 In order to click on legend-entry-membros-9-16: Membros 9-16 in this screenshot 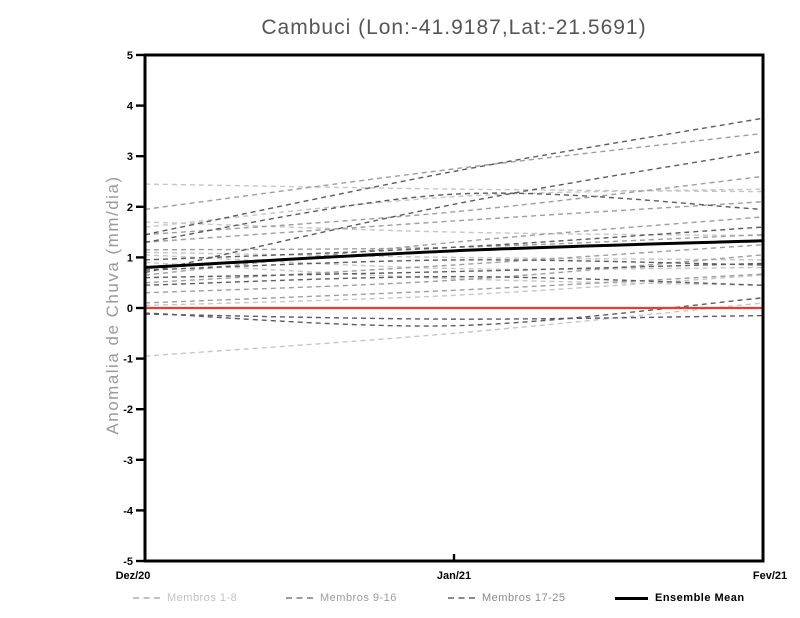, I will do `click(341, 598)`.